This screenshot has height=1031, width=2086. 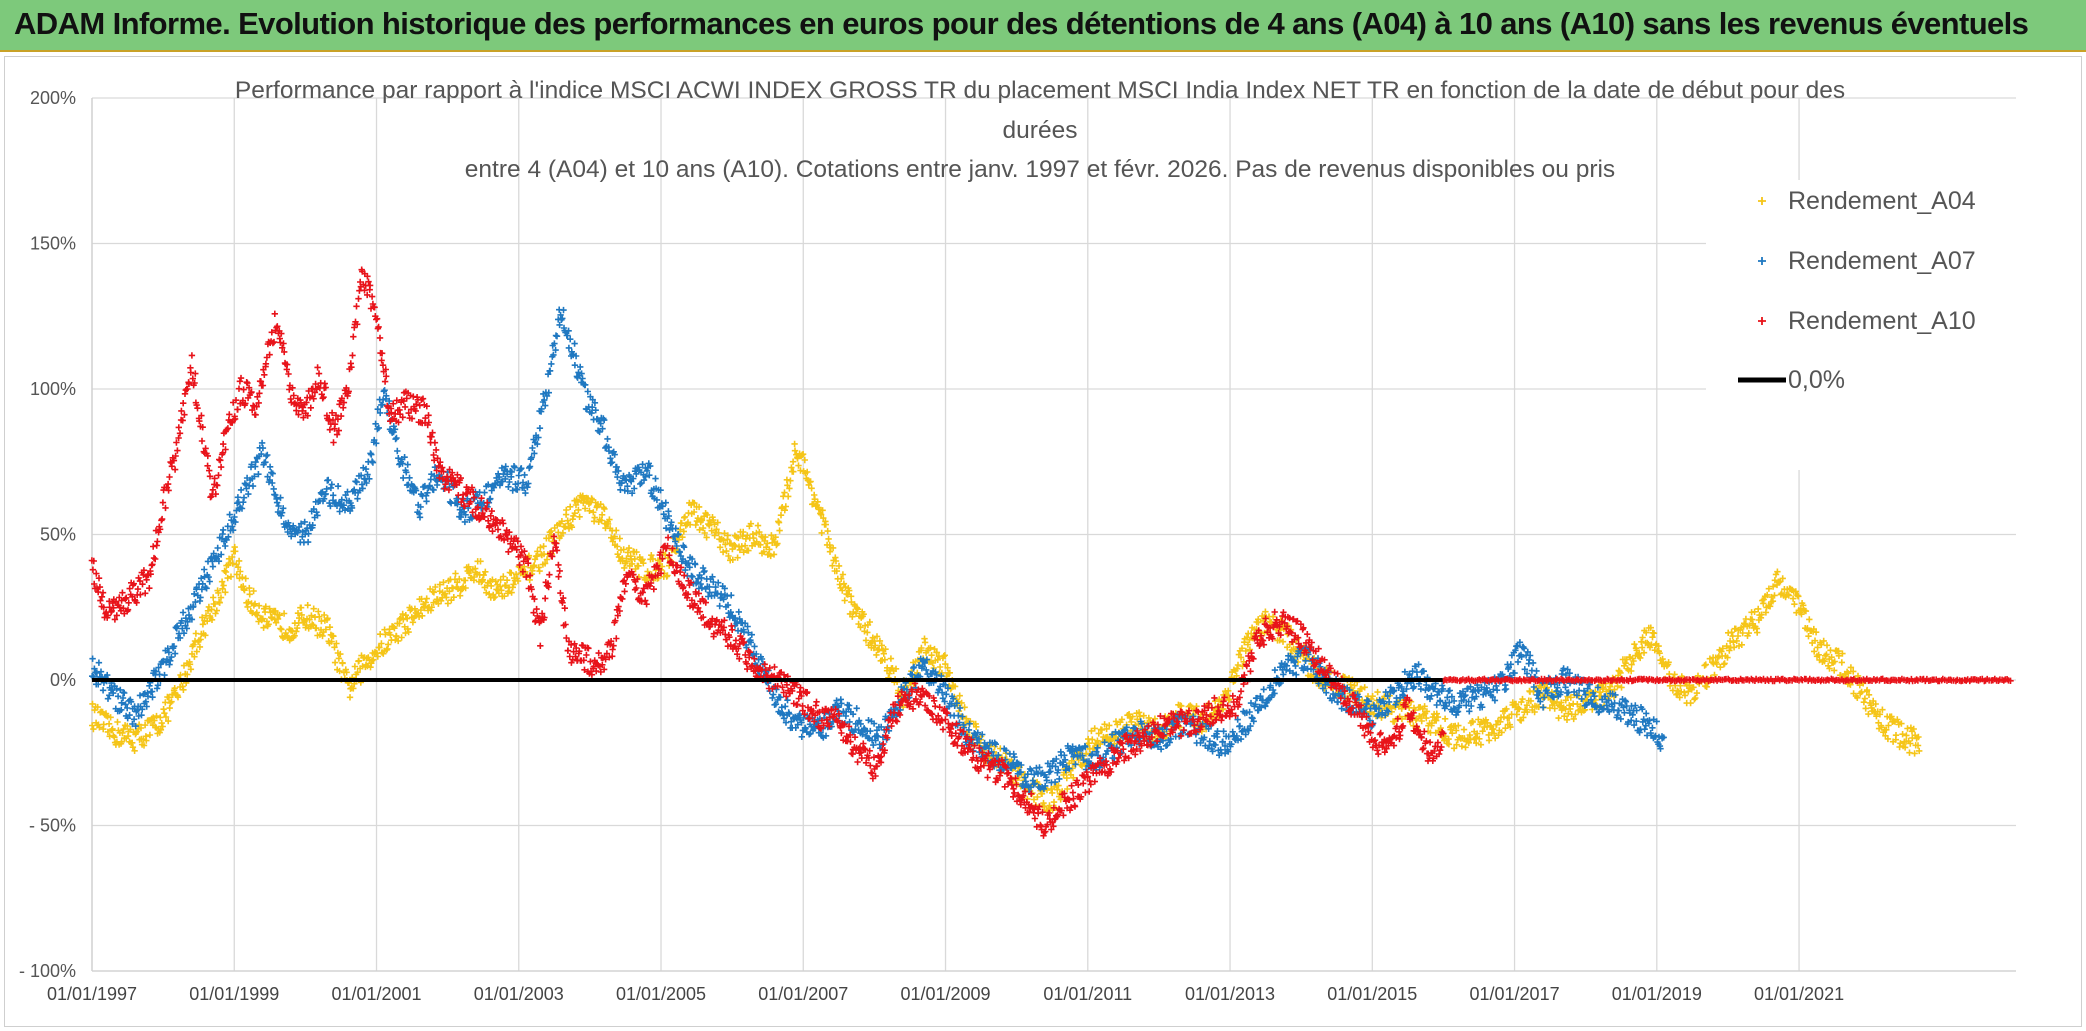 What do you see at coordinates (1882, 261) in the screenshot?
I see `legend-label: Rendement_A07` at bounding box center [1882, 261].